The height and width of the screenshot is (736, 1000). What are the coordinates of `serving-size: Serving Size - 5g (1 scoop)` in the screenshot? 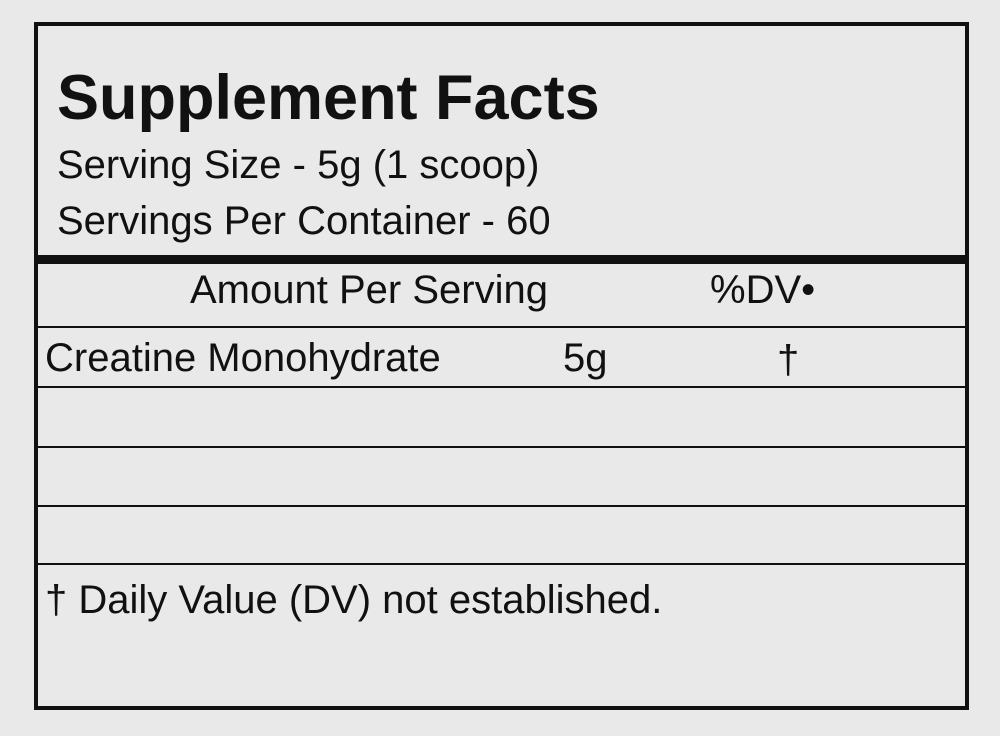 It's located at (298, 165).